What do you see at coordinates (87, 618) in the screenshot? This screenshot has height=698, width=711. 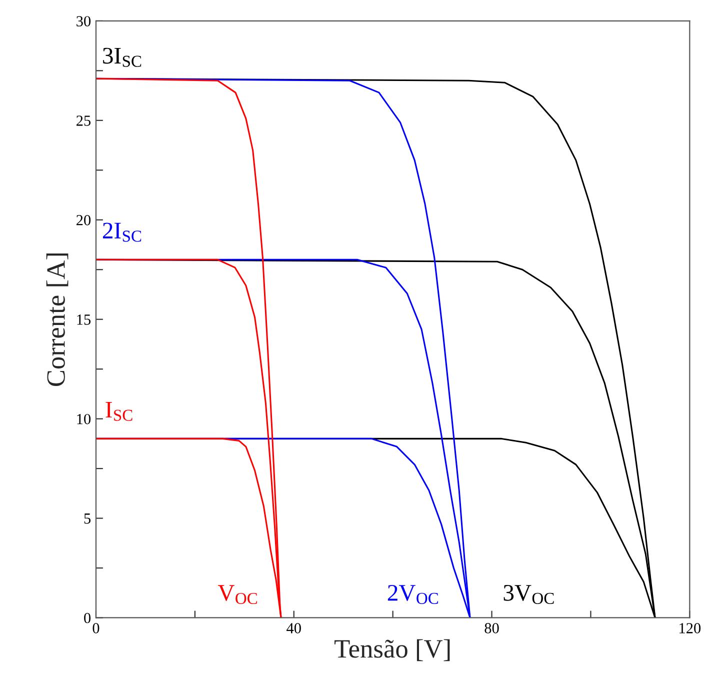 I see `y-tick-label: 0` at bounding box center [87, 618].